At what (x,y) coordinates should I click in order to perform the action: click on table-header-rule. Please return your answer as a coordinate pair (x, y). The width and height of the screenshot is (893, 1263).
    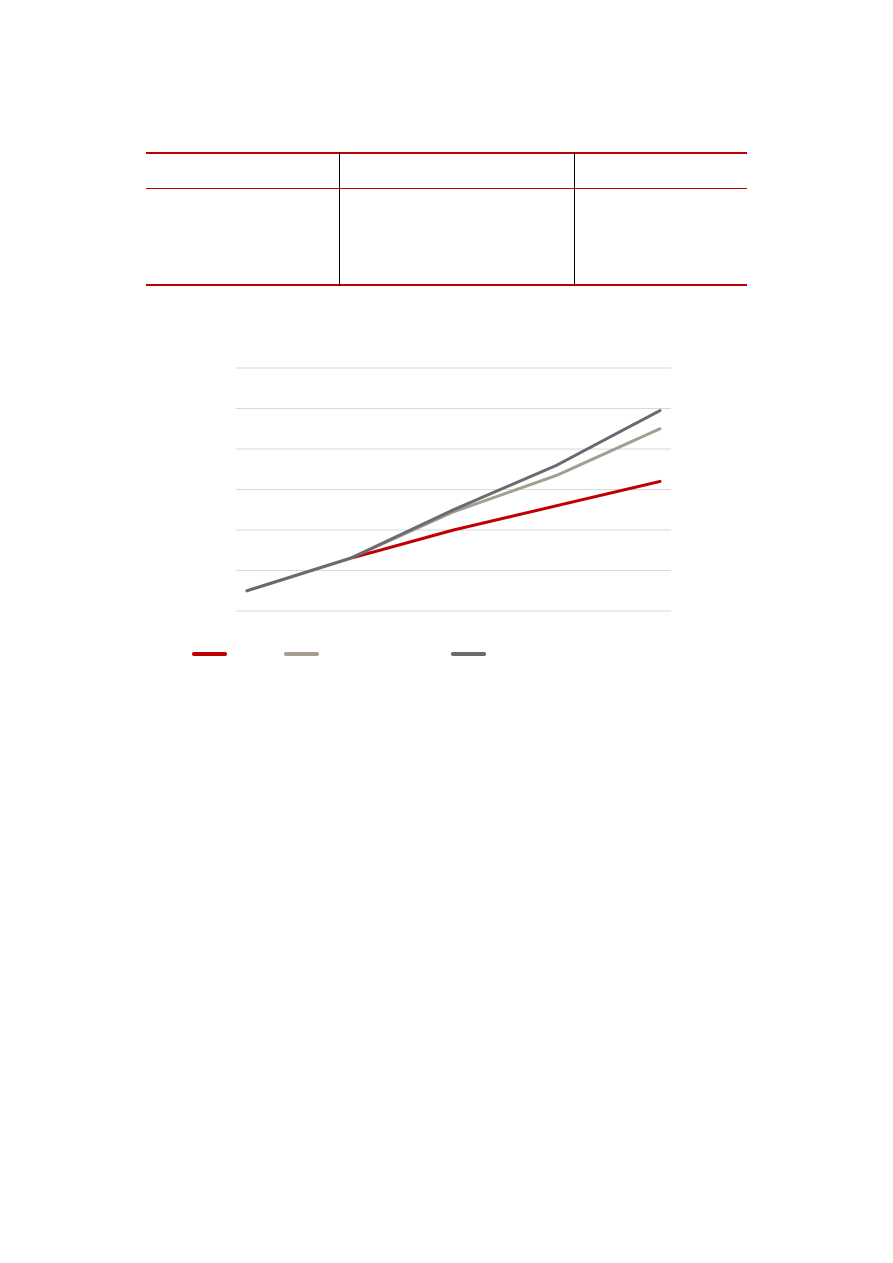
    Looking at the image, I should click on (446, 188).